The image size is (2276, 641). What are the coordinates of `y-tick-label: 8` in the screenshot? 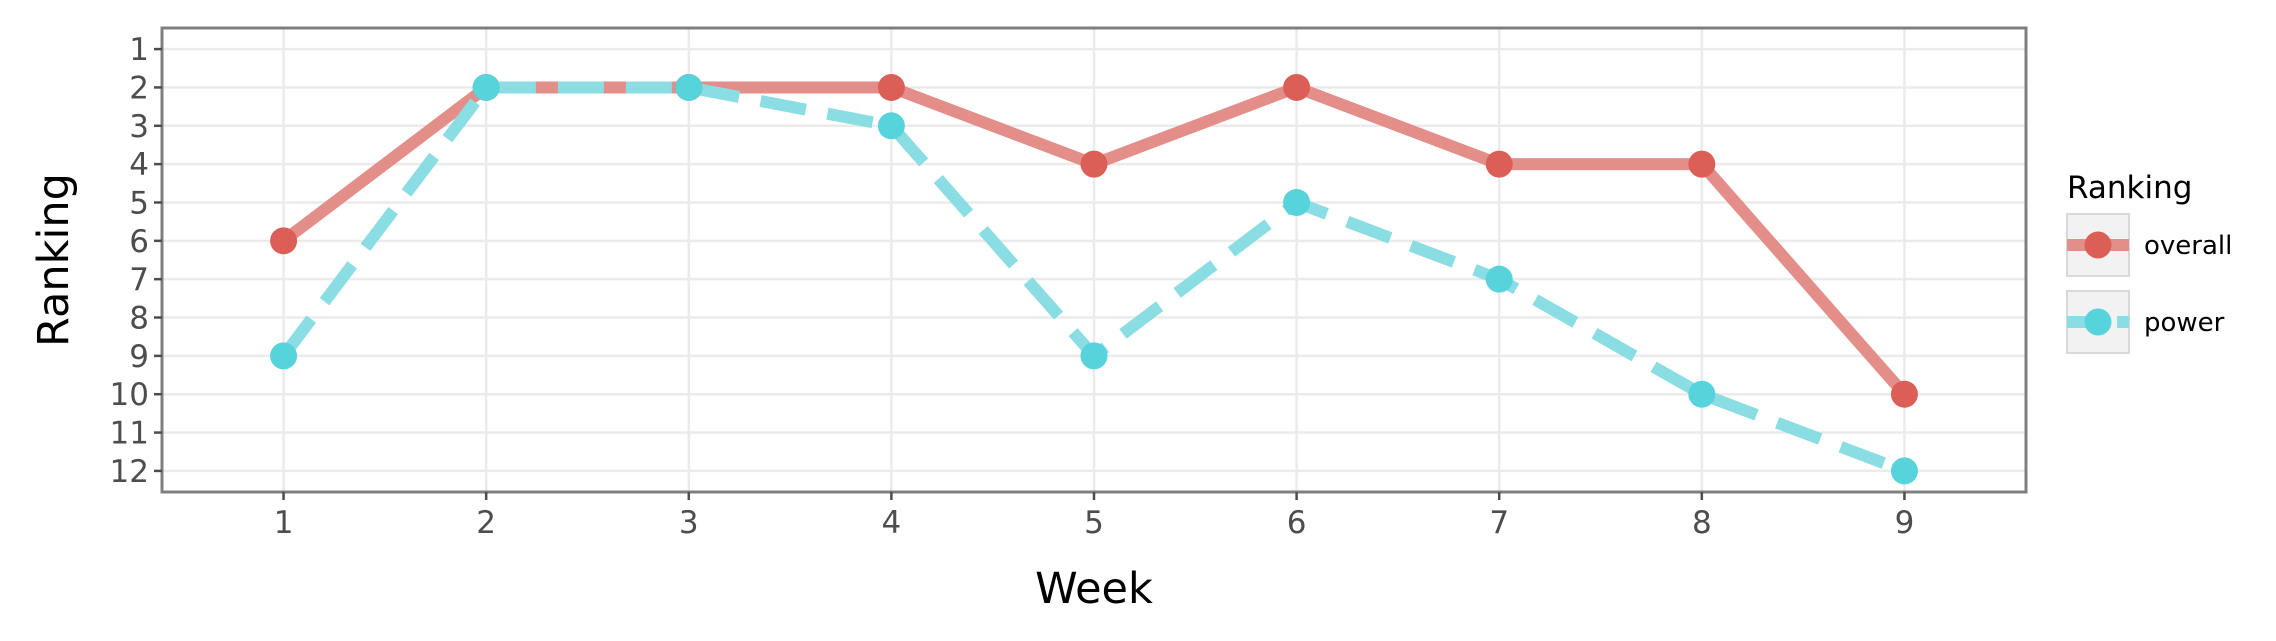 It's located at (139, 319).